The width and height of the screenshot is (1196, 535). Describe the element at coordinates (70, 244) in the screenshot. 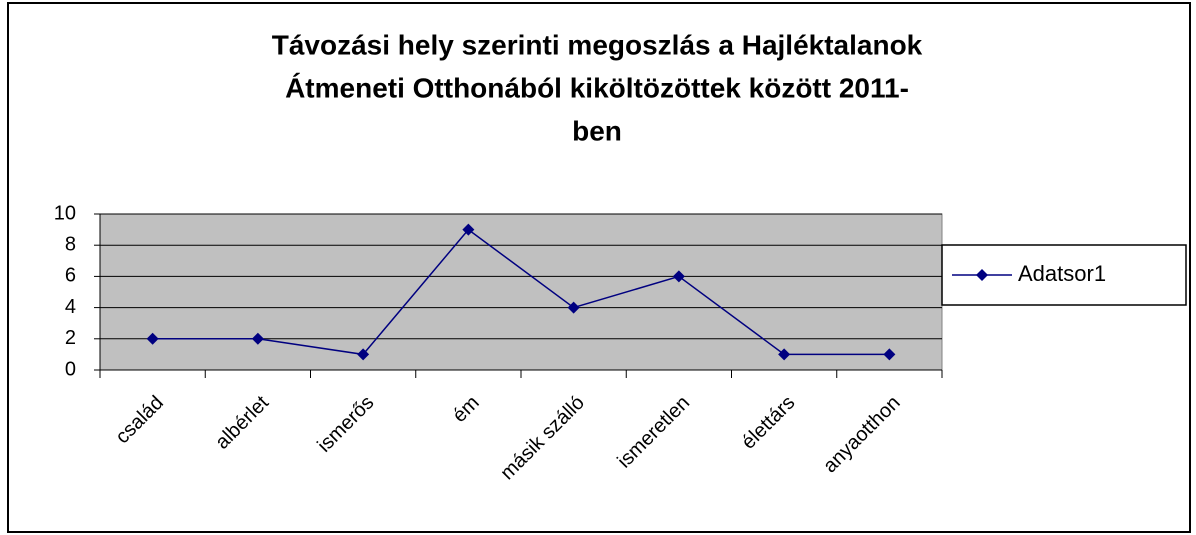

I see `y-tick-label: 8` at that location.